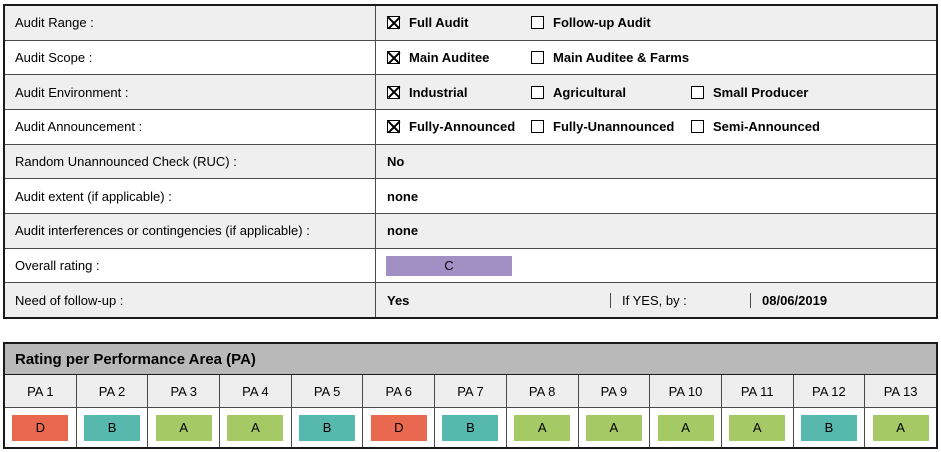  Describe the element at coordinates (190, 196) in the screenshot. I see `row-label: Audit extent (if applicable) :` at that location.